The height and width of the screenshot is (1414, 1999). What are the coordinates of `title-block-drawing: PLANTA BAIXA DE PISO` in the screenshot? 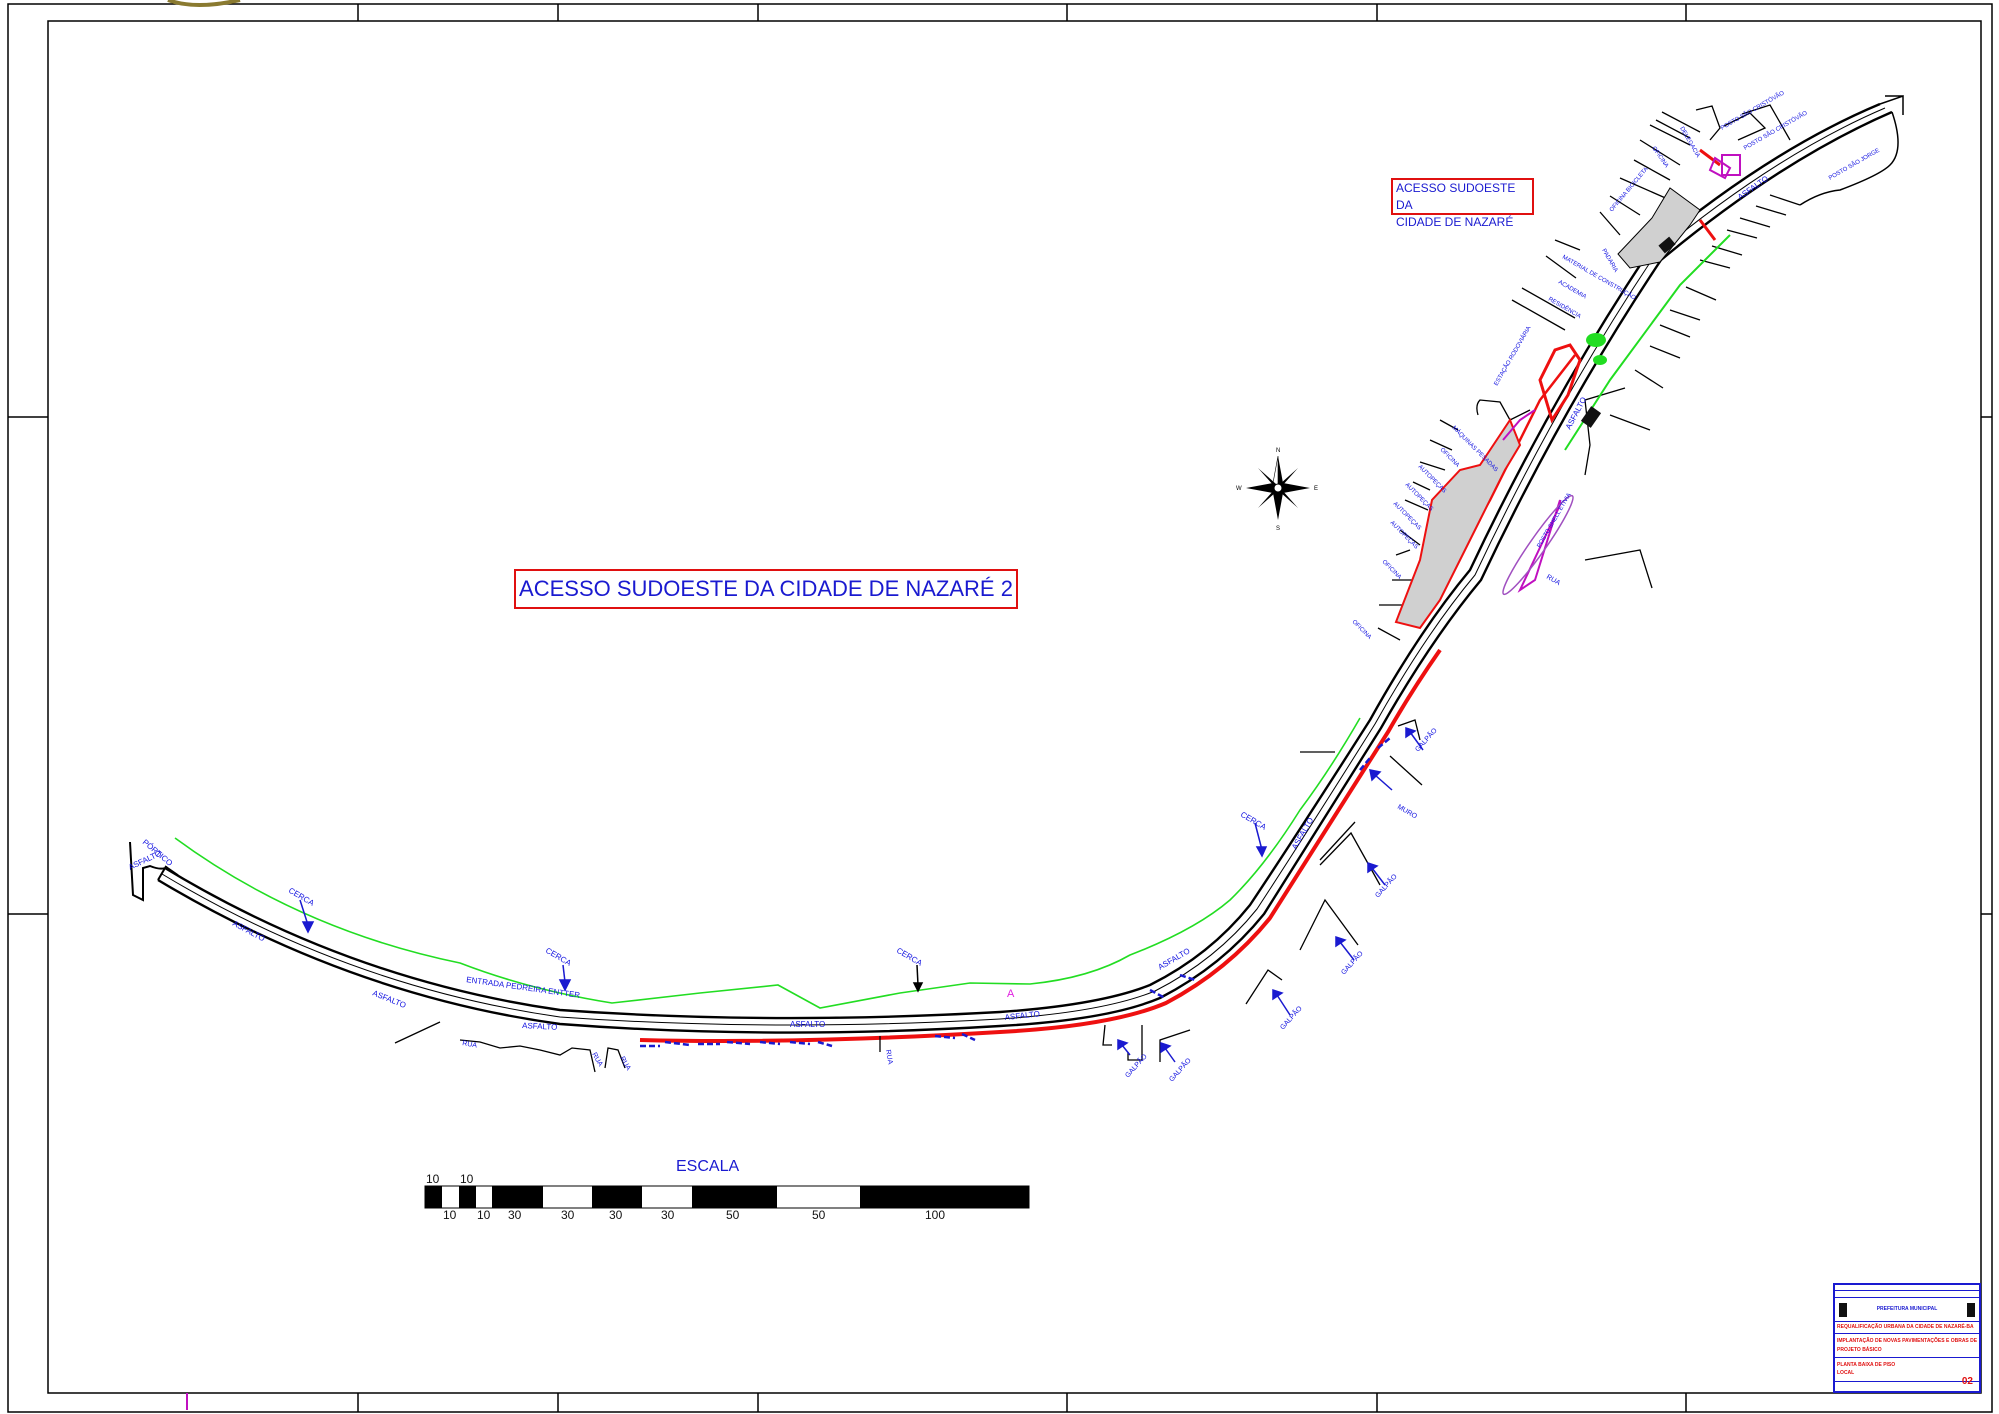 It's located at (1866, 1365).